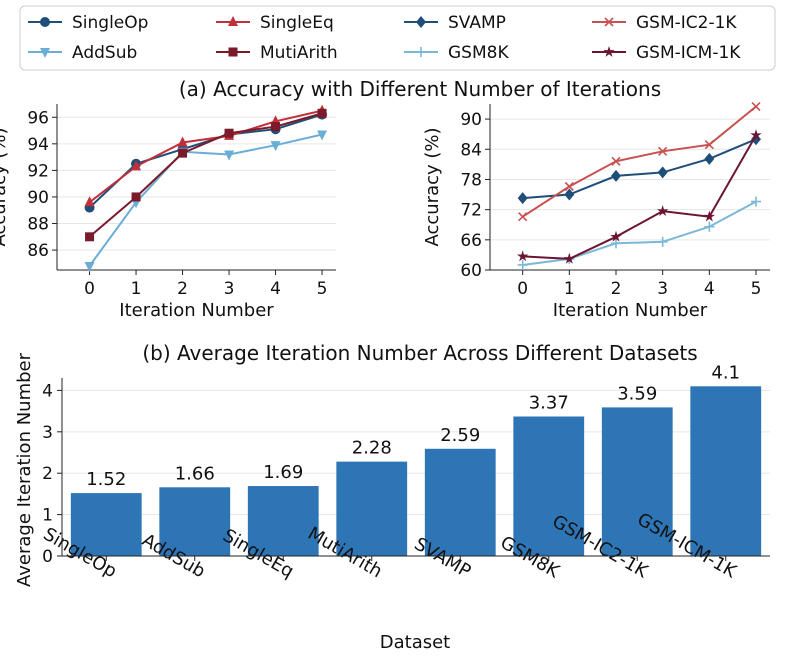 This screenshot has width=800, height=658. I want to click on legend-label: SingleOp, so click(110, 23).